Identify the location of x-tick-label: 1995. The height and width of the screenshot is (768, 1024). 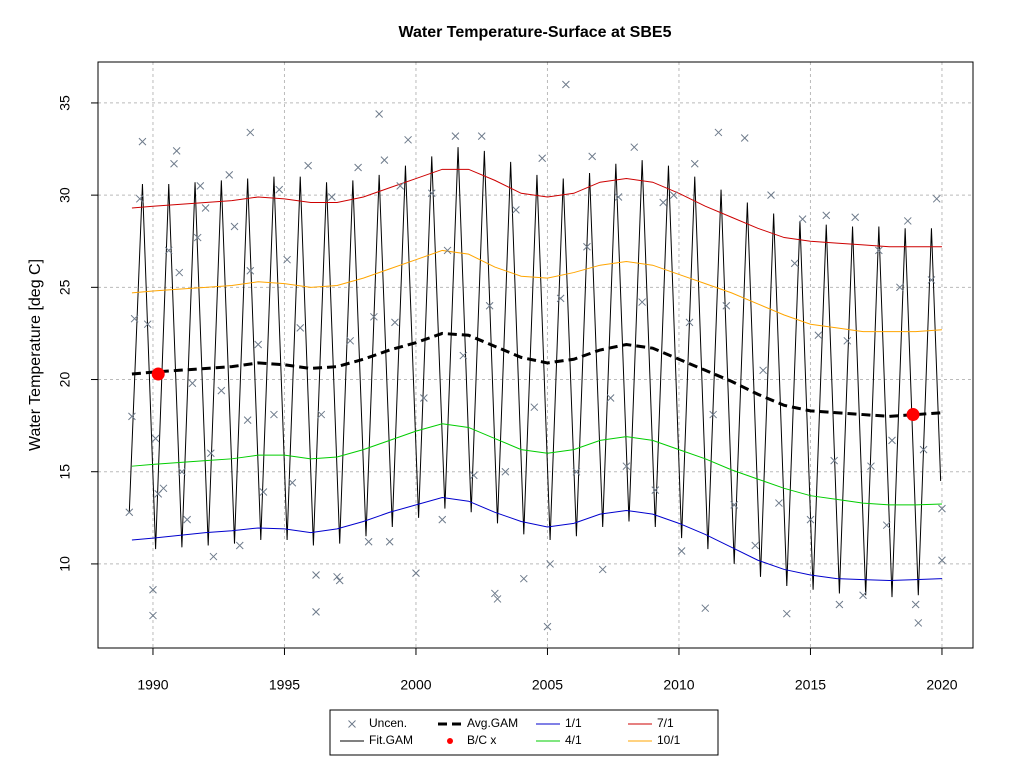
(284, 685).